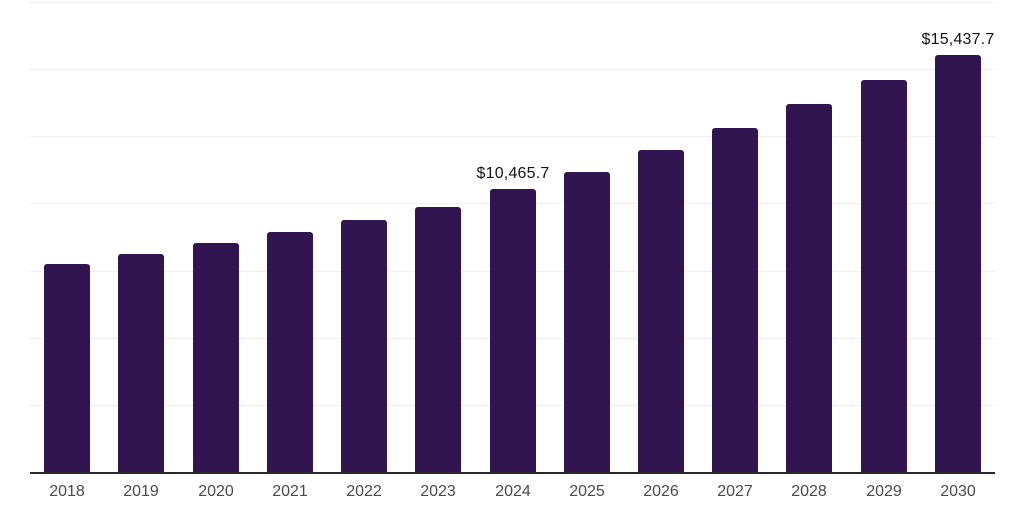 The height and width of the screenshot is (512, 1024). Describe the element at coordinates (438, 339) in the screenshot. I see `bar-2023` at that location.